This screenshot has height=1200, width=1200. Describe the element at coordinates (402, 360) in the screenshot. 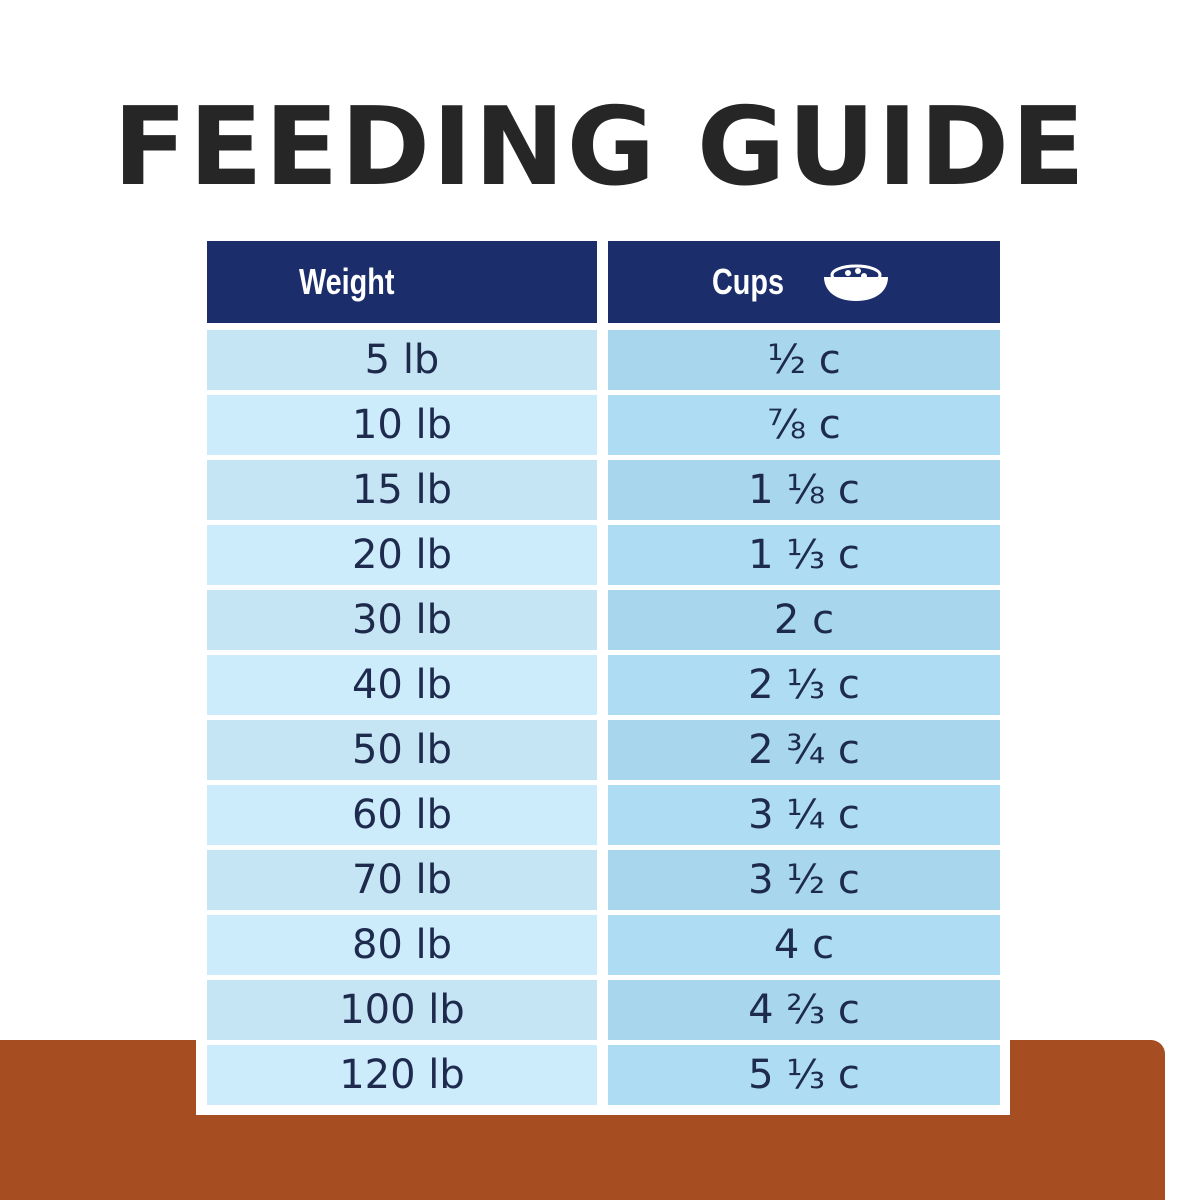

I see `table-cell: 5 lb` at that location.